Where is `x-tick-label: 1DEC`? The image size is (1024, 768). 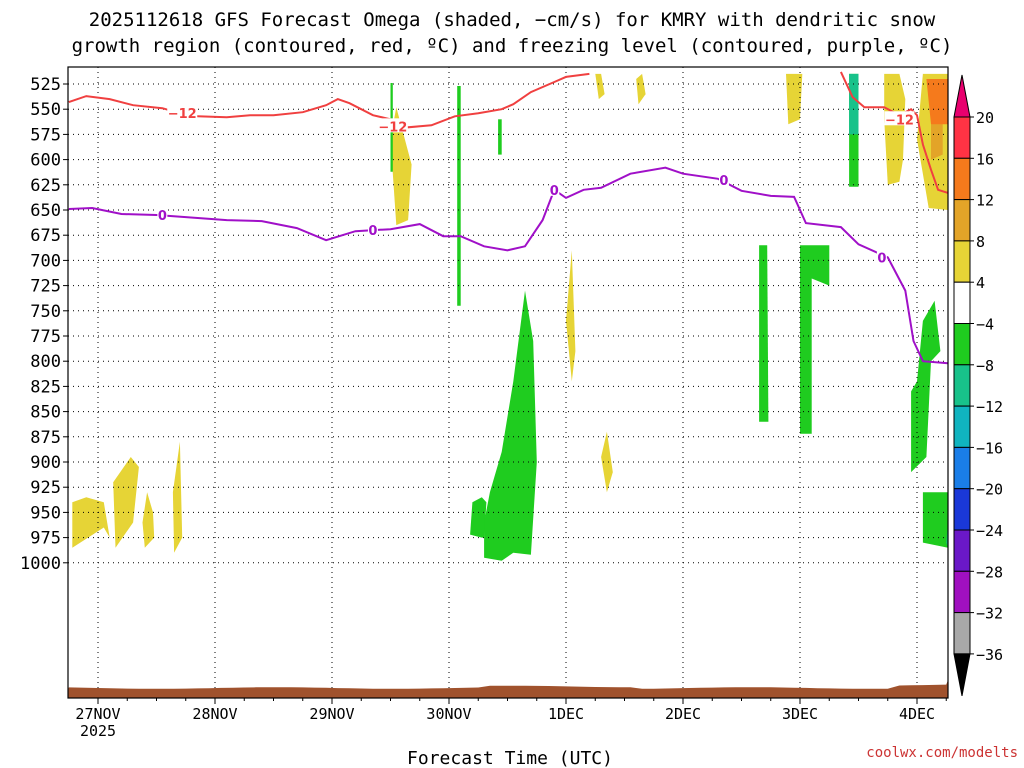
x-tick-label: 1DEC is located at coordinates (566, 714).